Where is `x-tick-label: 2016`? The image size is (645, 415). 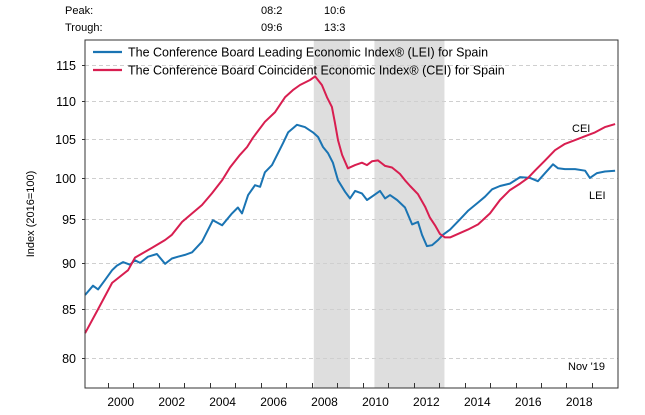
x-tick-label: 2016 is located at coordinates (528, 402).